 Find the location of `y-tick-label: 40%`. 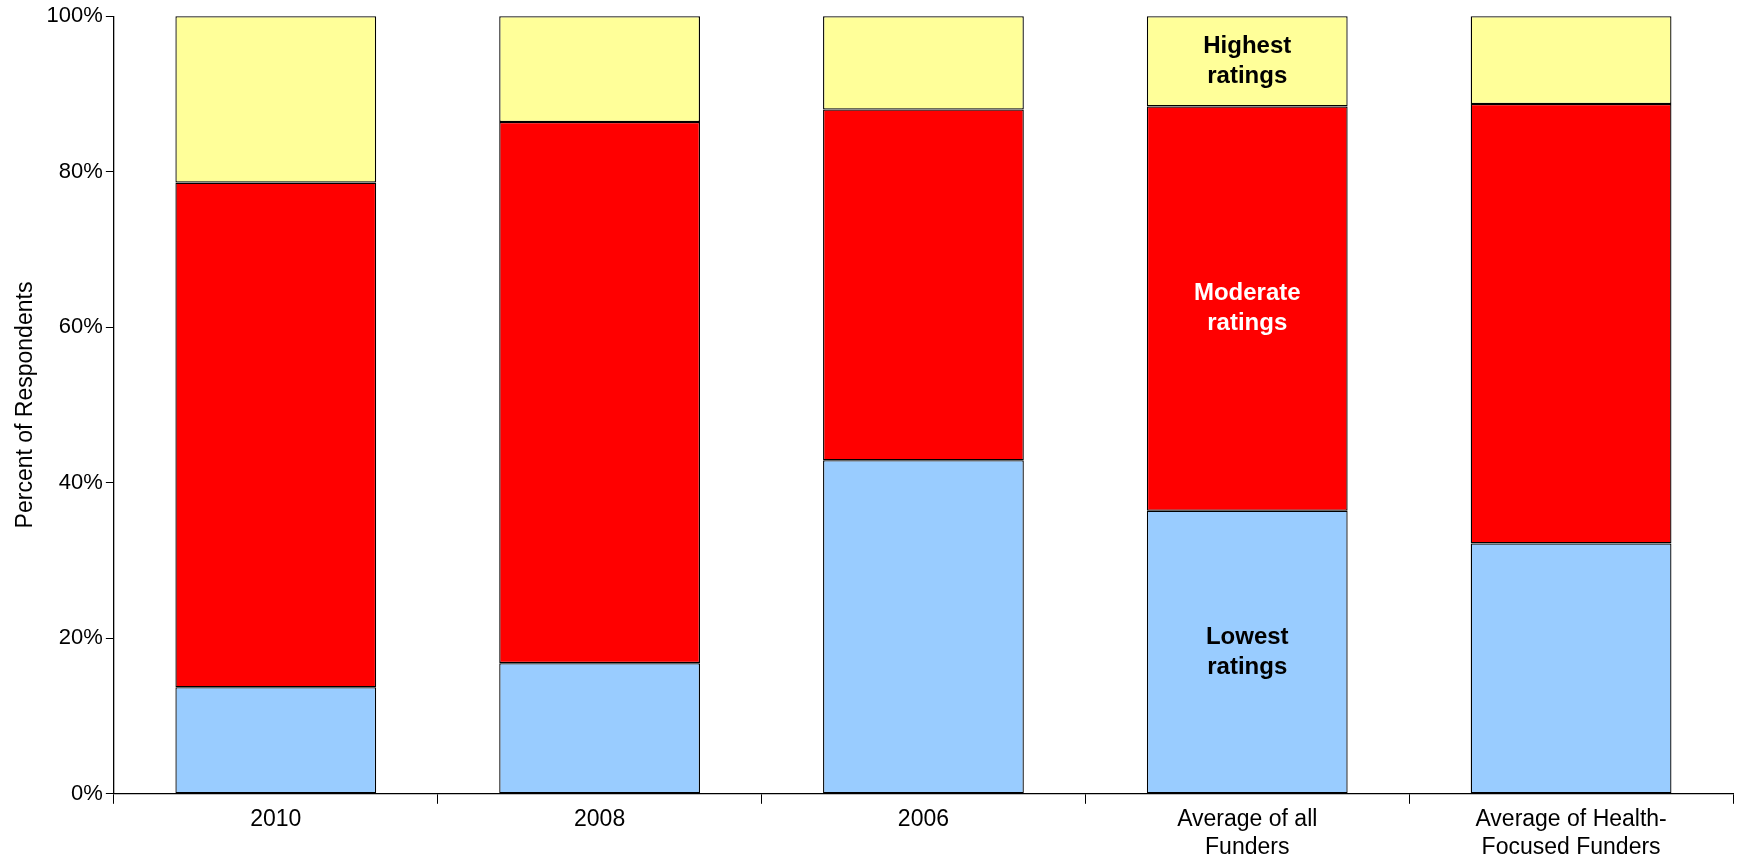

y-tick-label: 40% is located at coordinates (80, 481).